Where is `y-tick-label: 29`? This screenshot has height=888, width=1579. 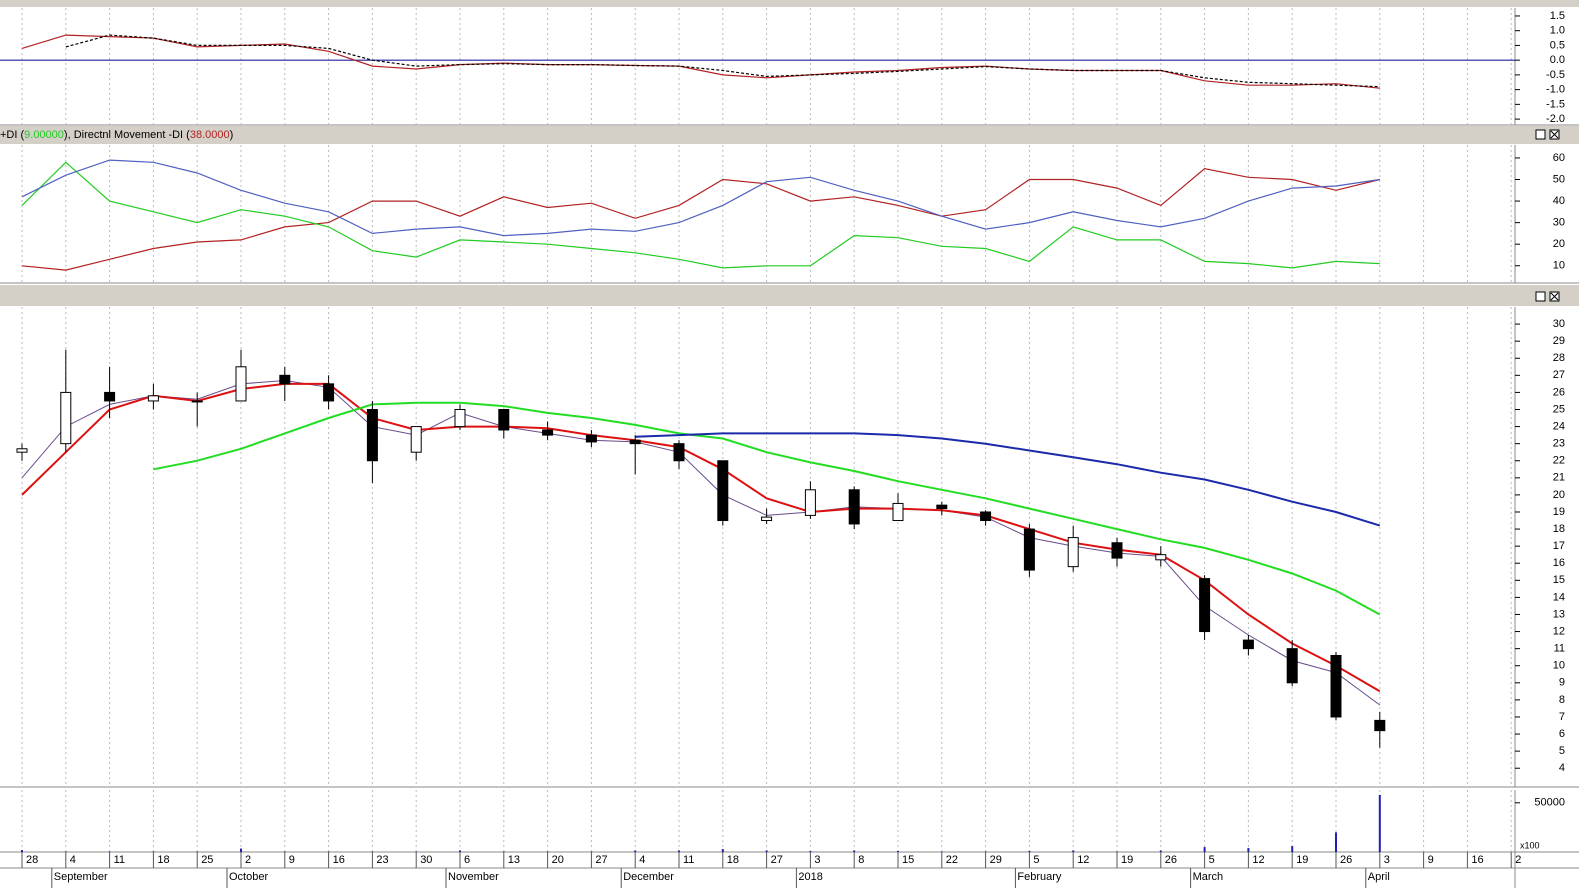 y-tick-label: 29 is located at coordinates (1559, 341).